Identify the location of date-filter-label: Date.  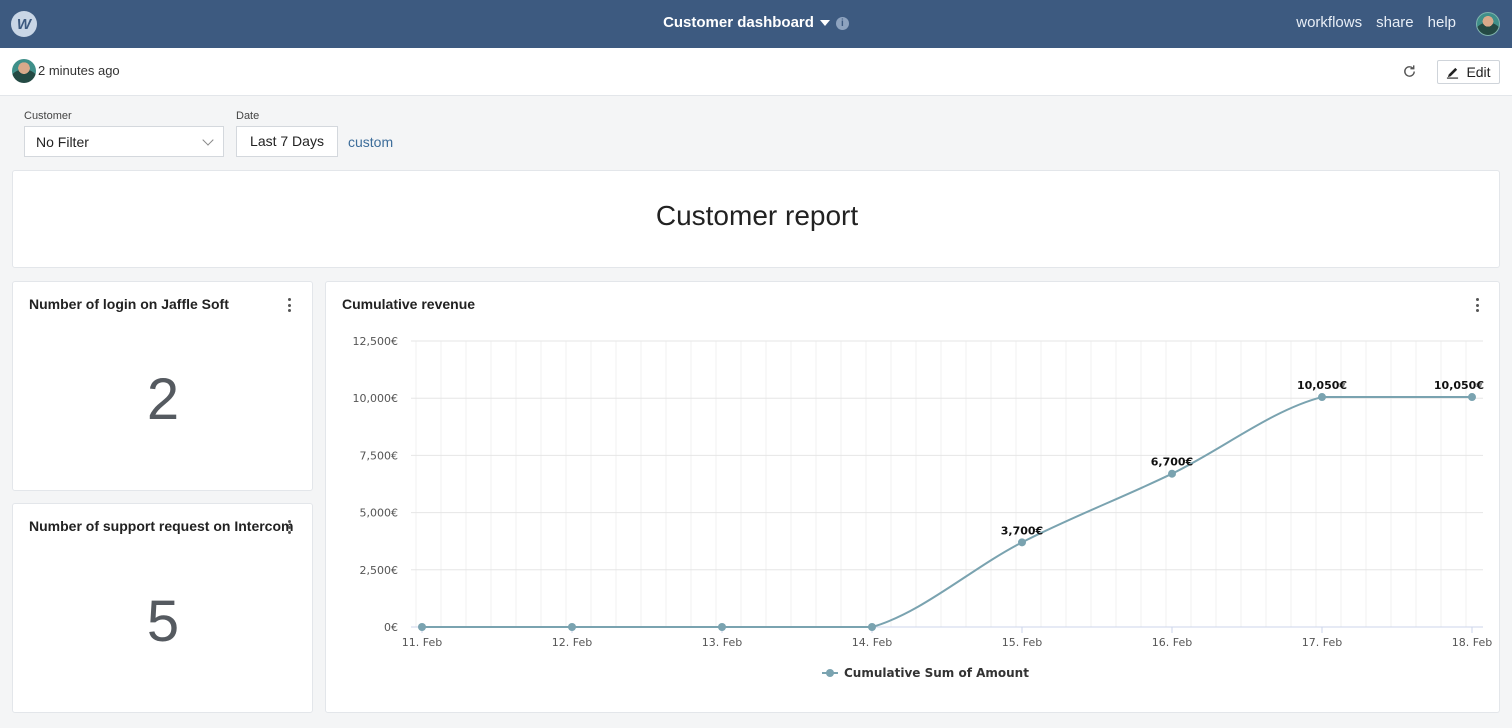
(248, 116).